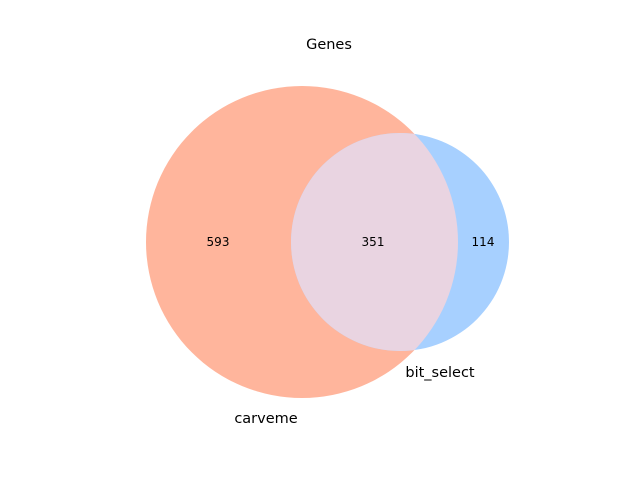  Describe the element at coordinates (265, 419) in the screenshot. I see `set-label-carveme: carveme` at that location.